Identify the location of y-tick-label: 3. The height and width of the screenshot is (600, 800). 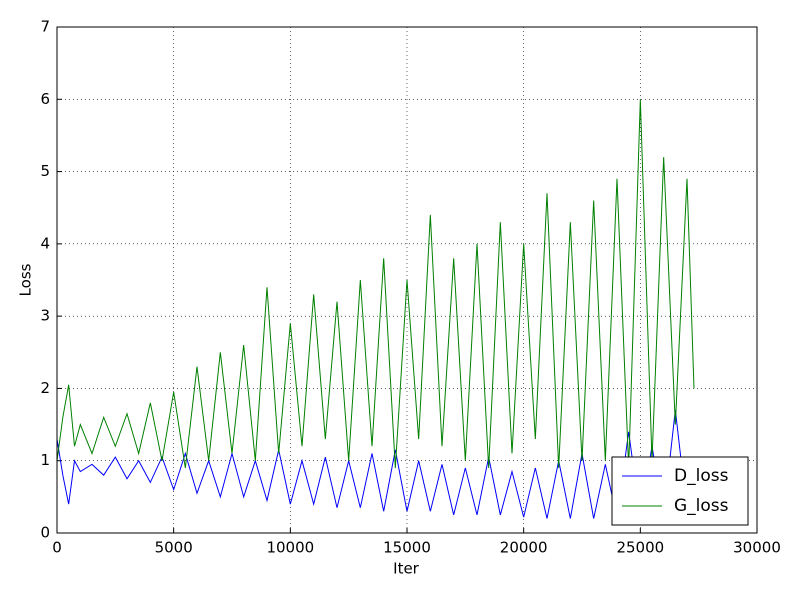
(45, 316).